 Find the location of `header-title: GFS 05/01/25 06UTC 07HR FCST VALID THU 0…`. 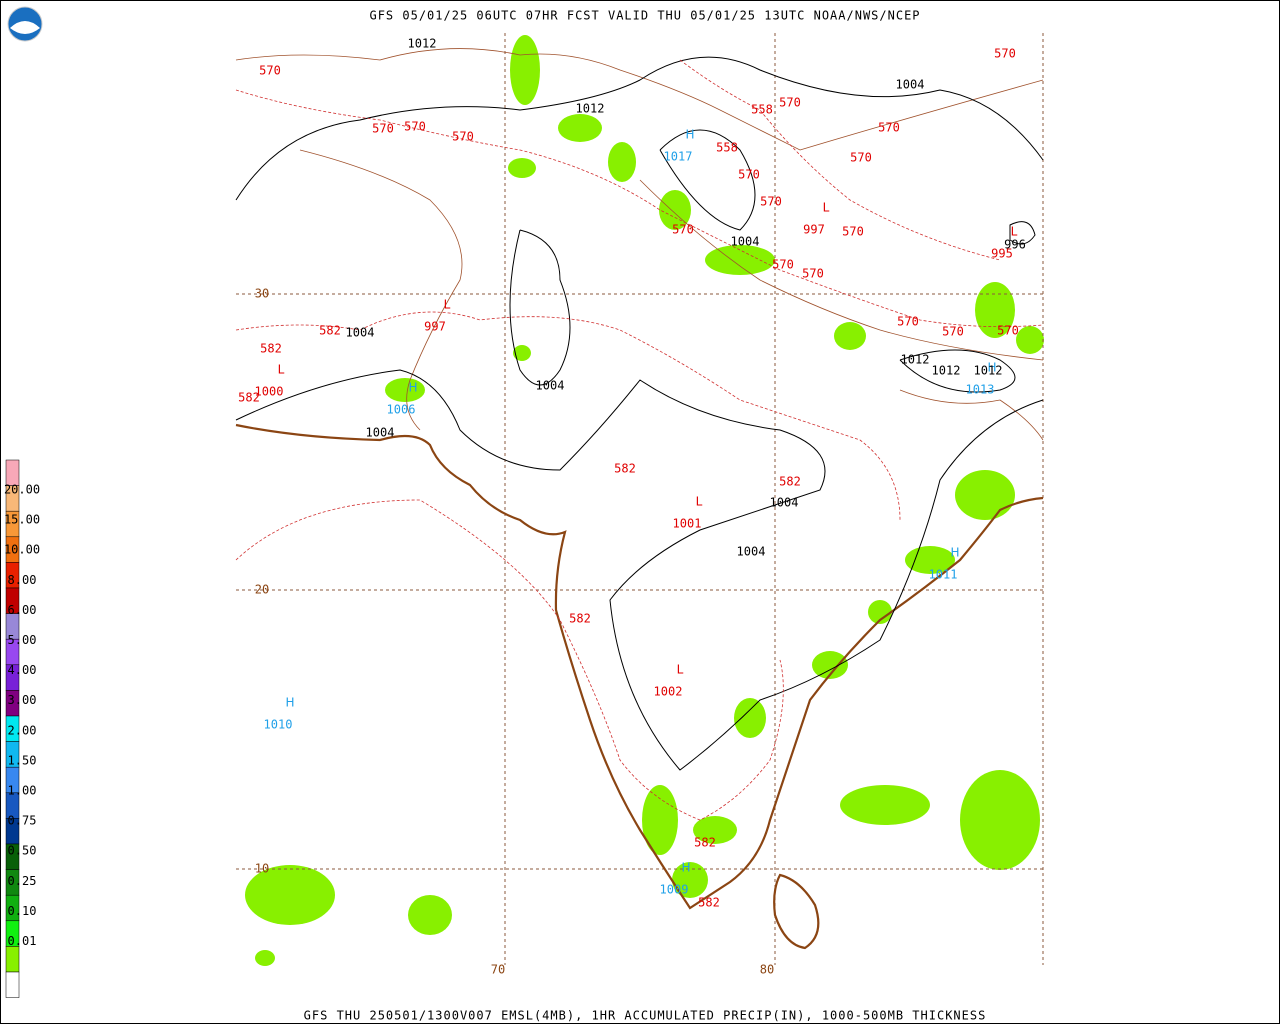

header-title: GFS 05/01/25 06UTC 07HR FCST VALID THU 0… is located at coordinates (644, 16).